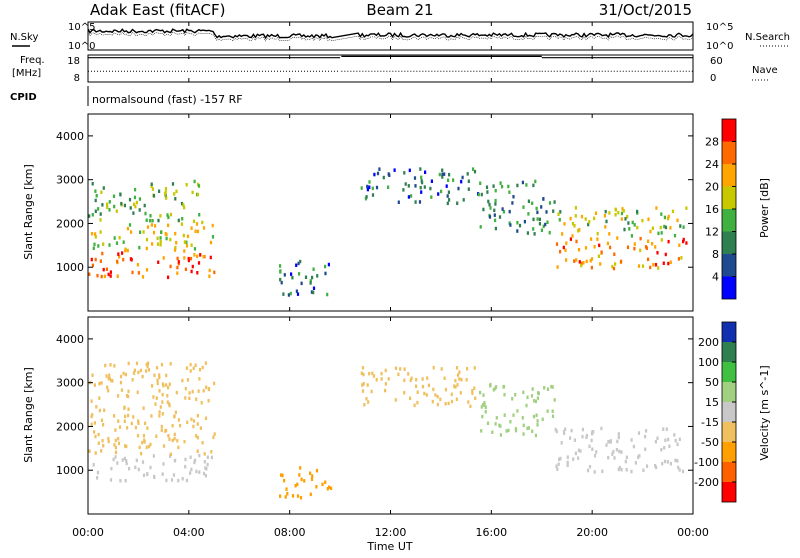 Image resolution: width=800 pixels, height=558 pixels. I want to click on velocity-colorbar-swatch, so click(729, 452).